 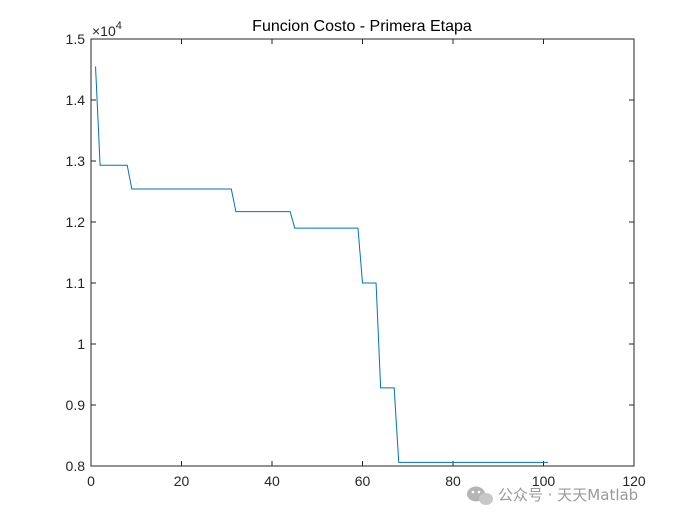 What do you see at coordinates (362, 26) in the screenshot?
I see `chart-title: Funcion Costo - Primera Etapa` at bounding box center [362, 26].